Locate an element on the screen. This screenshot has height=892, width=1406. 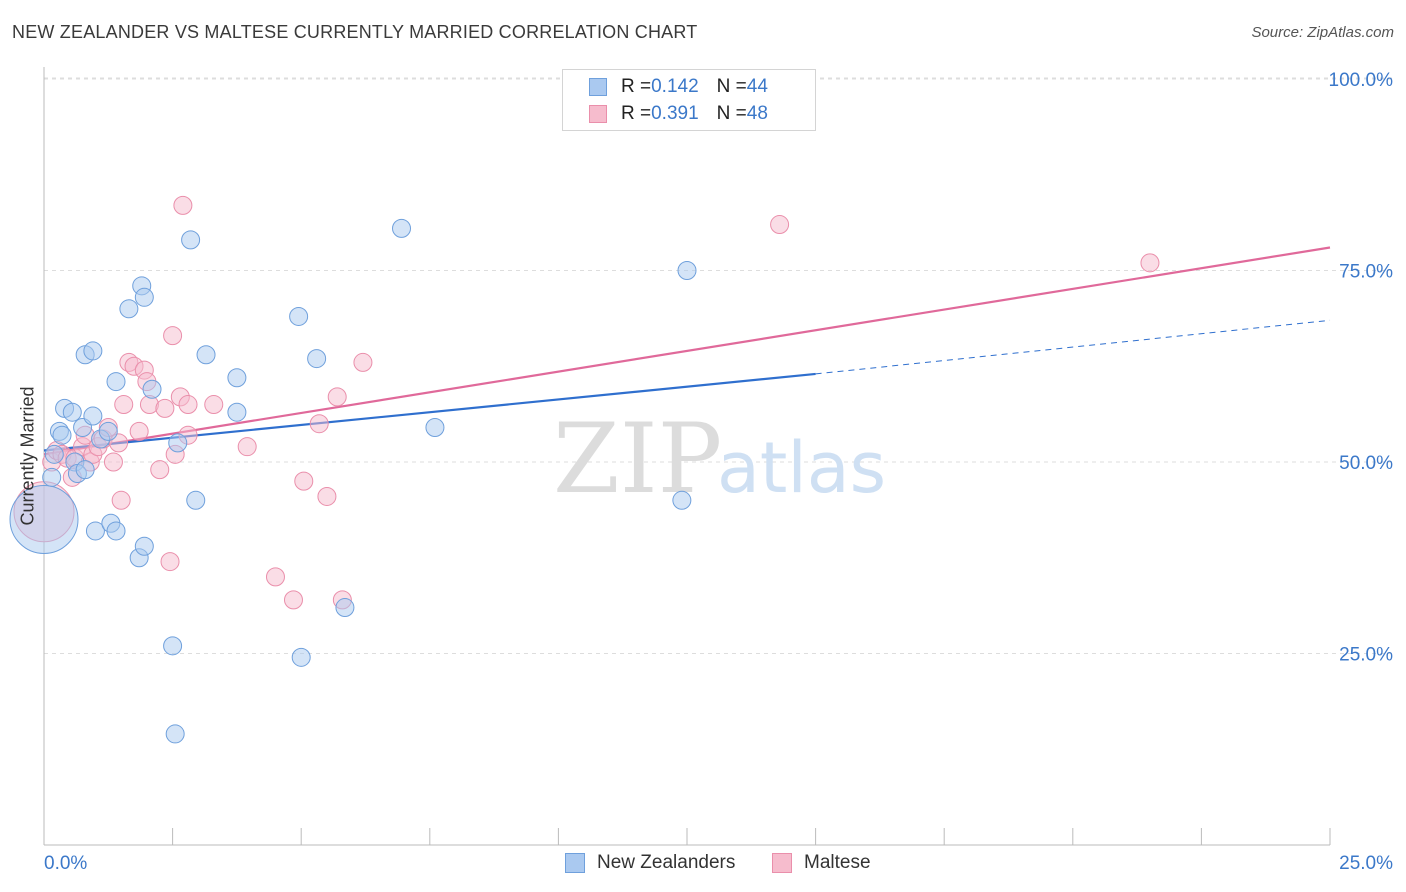
series-legend: New Zealanders Maltese is located at coordinates (703, 864).